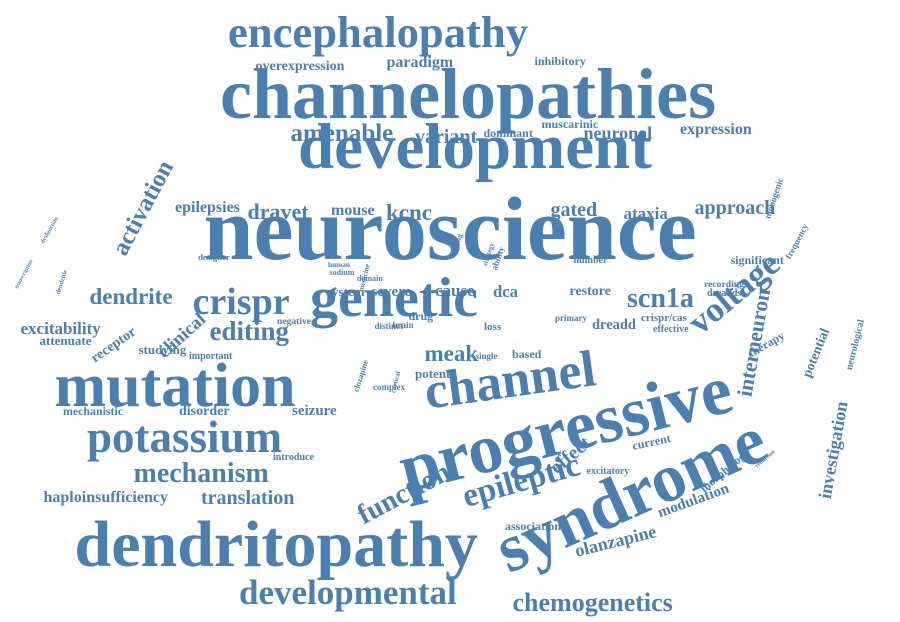 The width and height of the screenshot is (900, 622). What do you see at coordinates (420, 62) in the screenshot?
I see `word-paradigm: paradigm` at bounding box center [420, 62].